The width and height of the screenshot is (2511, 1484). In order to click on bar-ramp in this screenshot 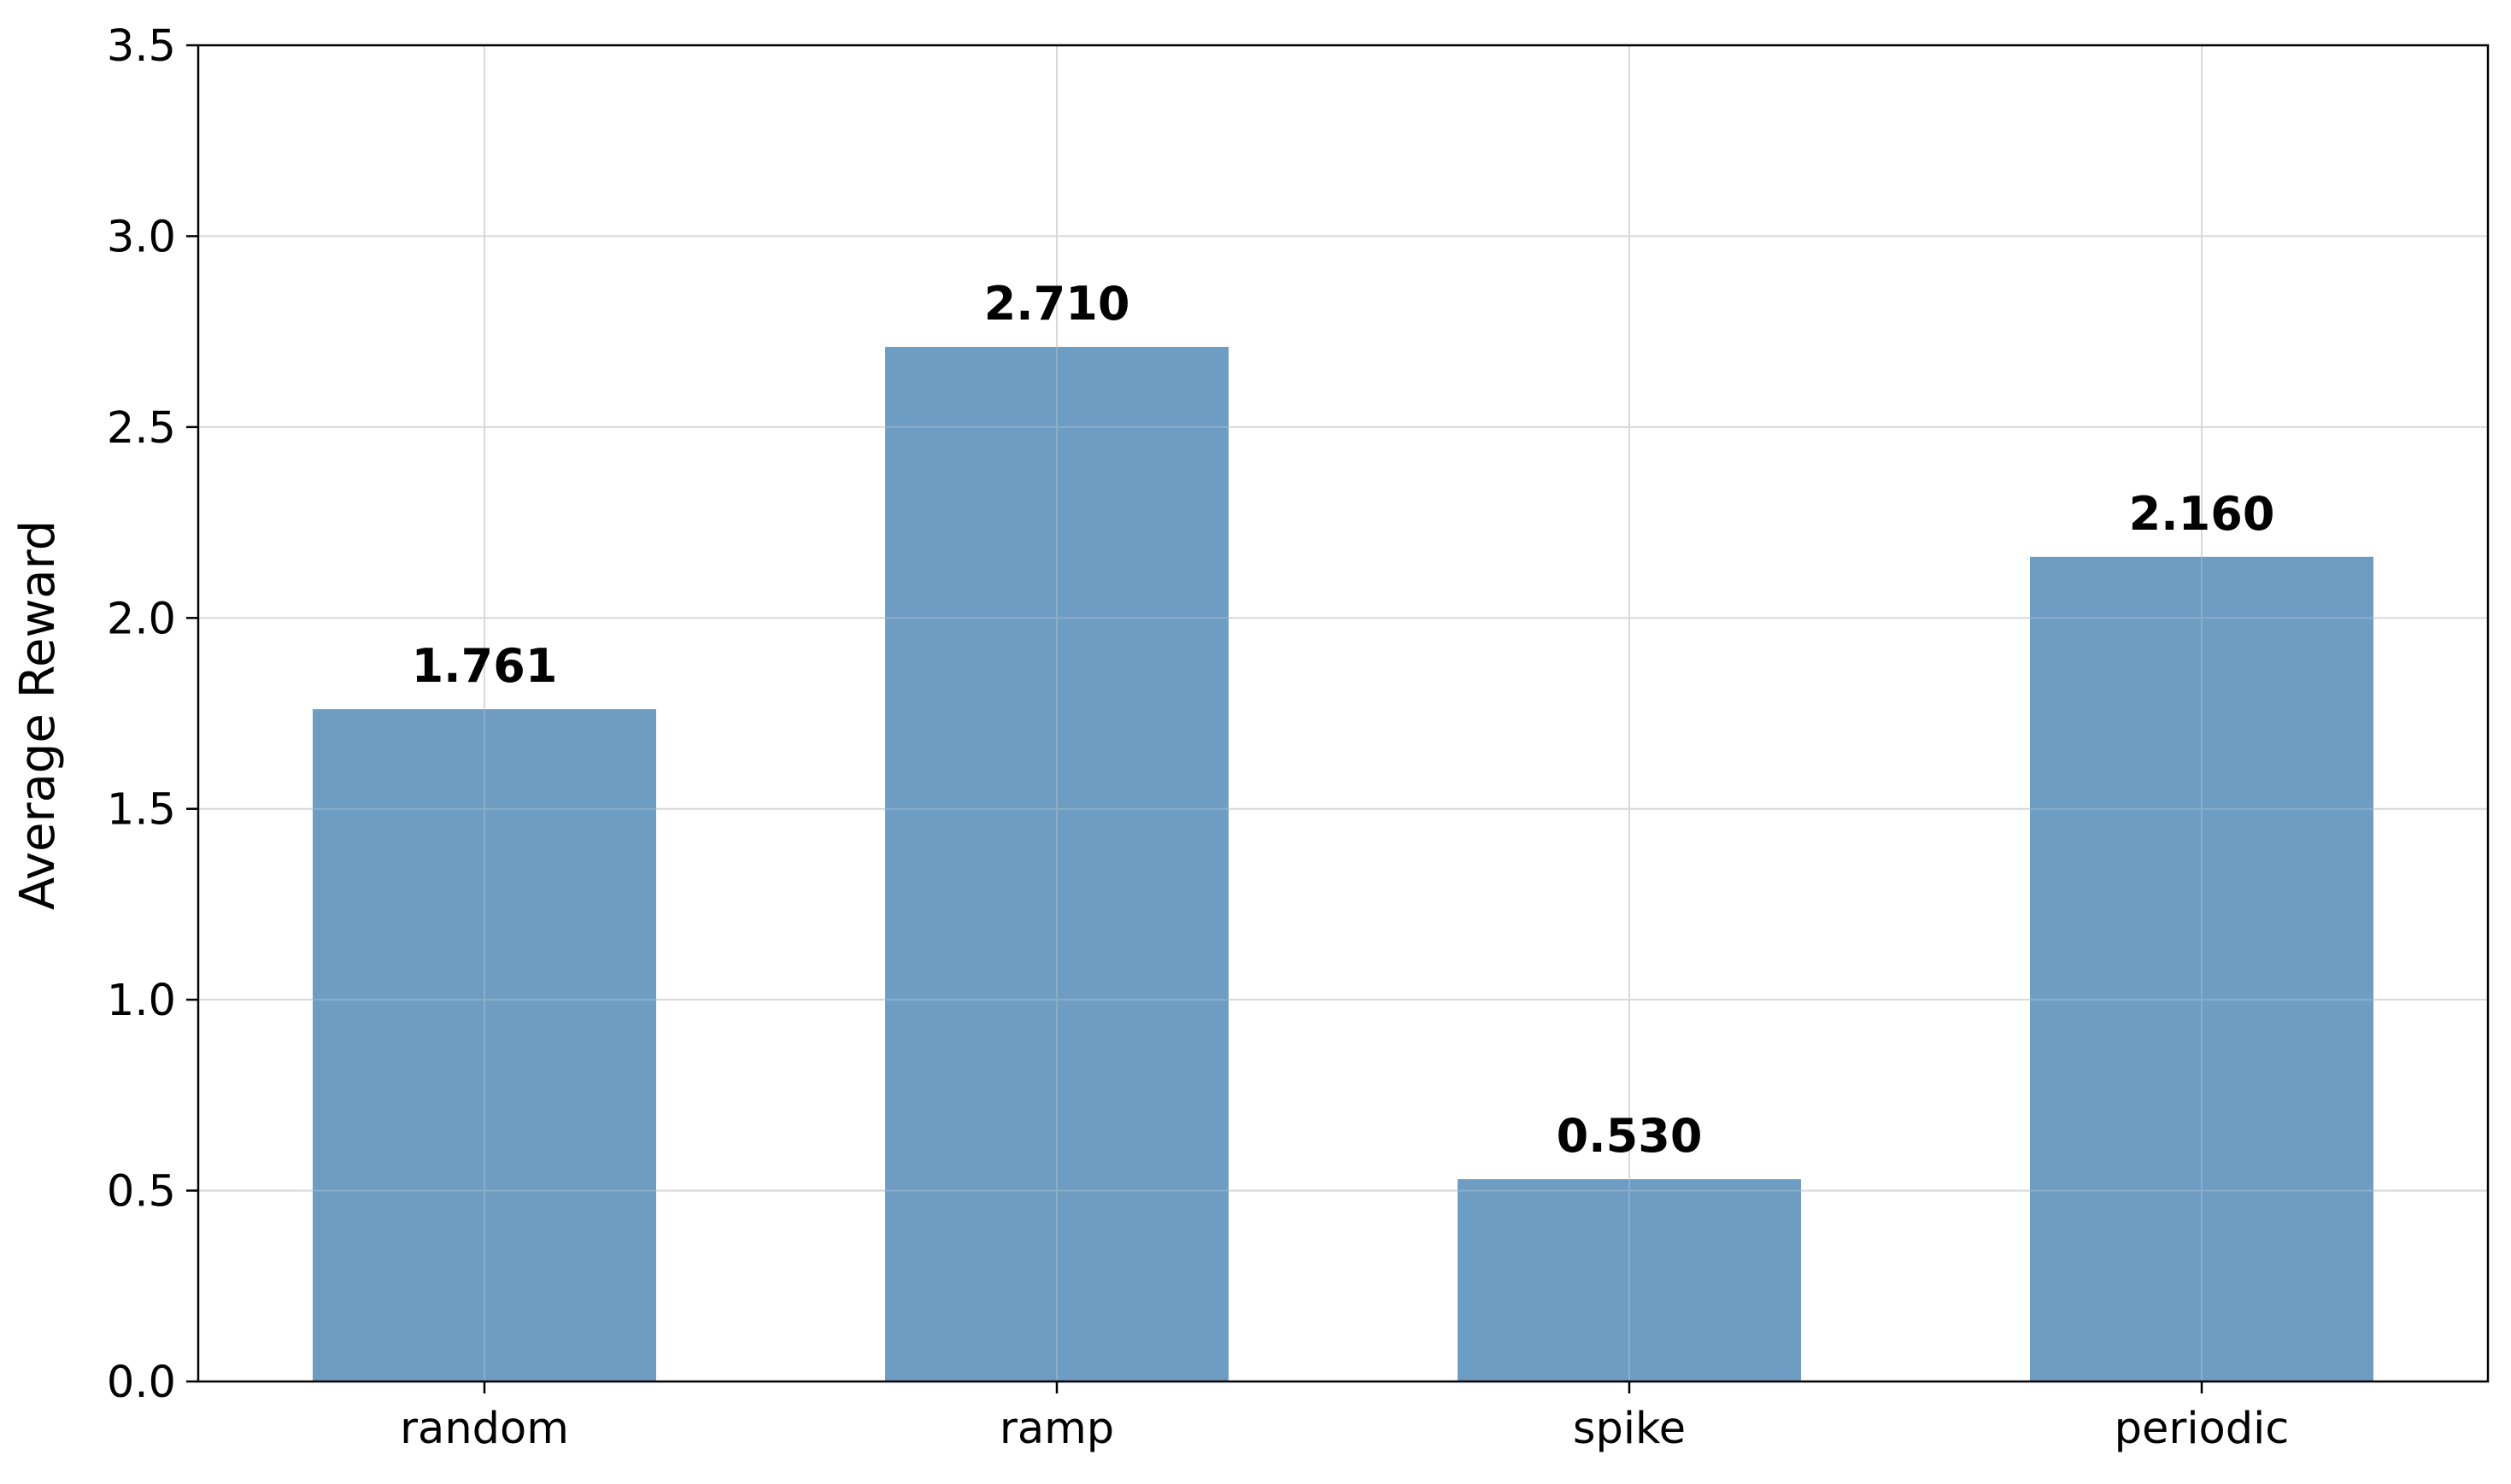, I will do `click(1057, 864)`.